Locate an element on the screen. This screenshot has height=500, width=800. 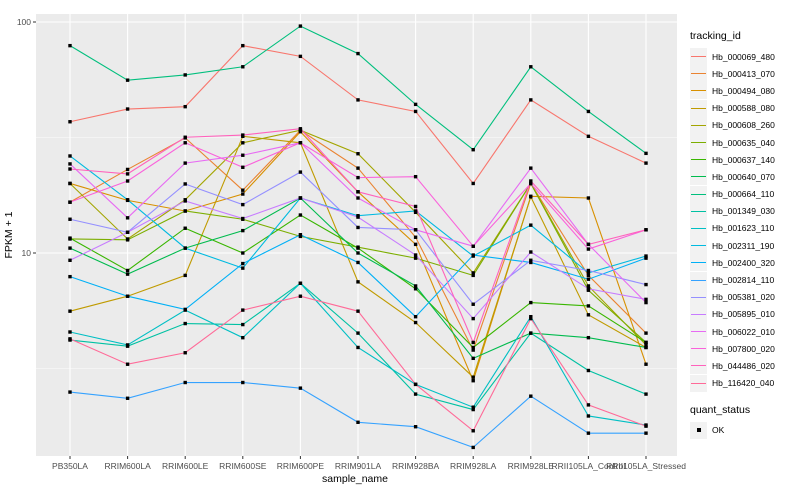
x-tick-label: RRIM600SE is located at coordinates (243, 466).